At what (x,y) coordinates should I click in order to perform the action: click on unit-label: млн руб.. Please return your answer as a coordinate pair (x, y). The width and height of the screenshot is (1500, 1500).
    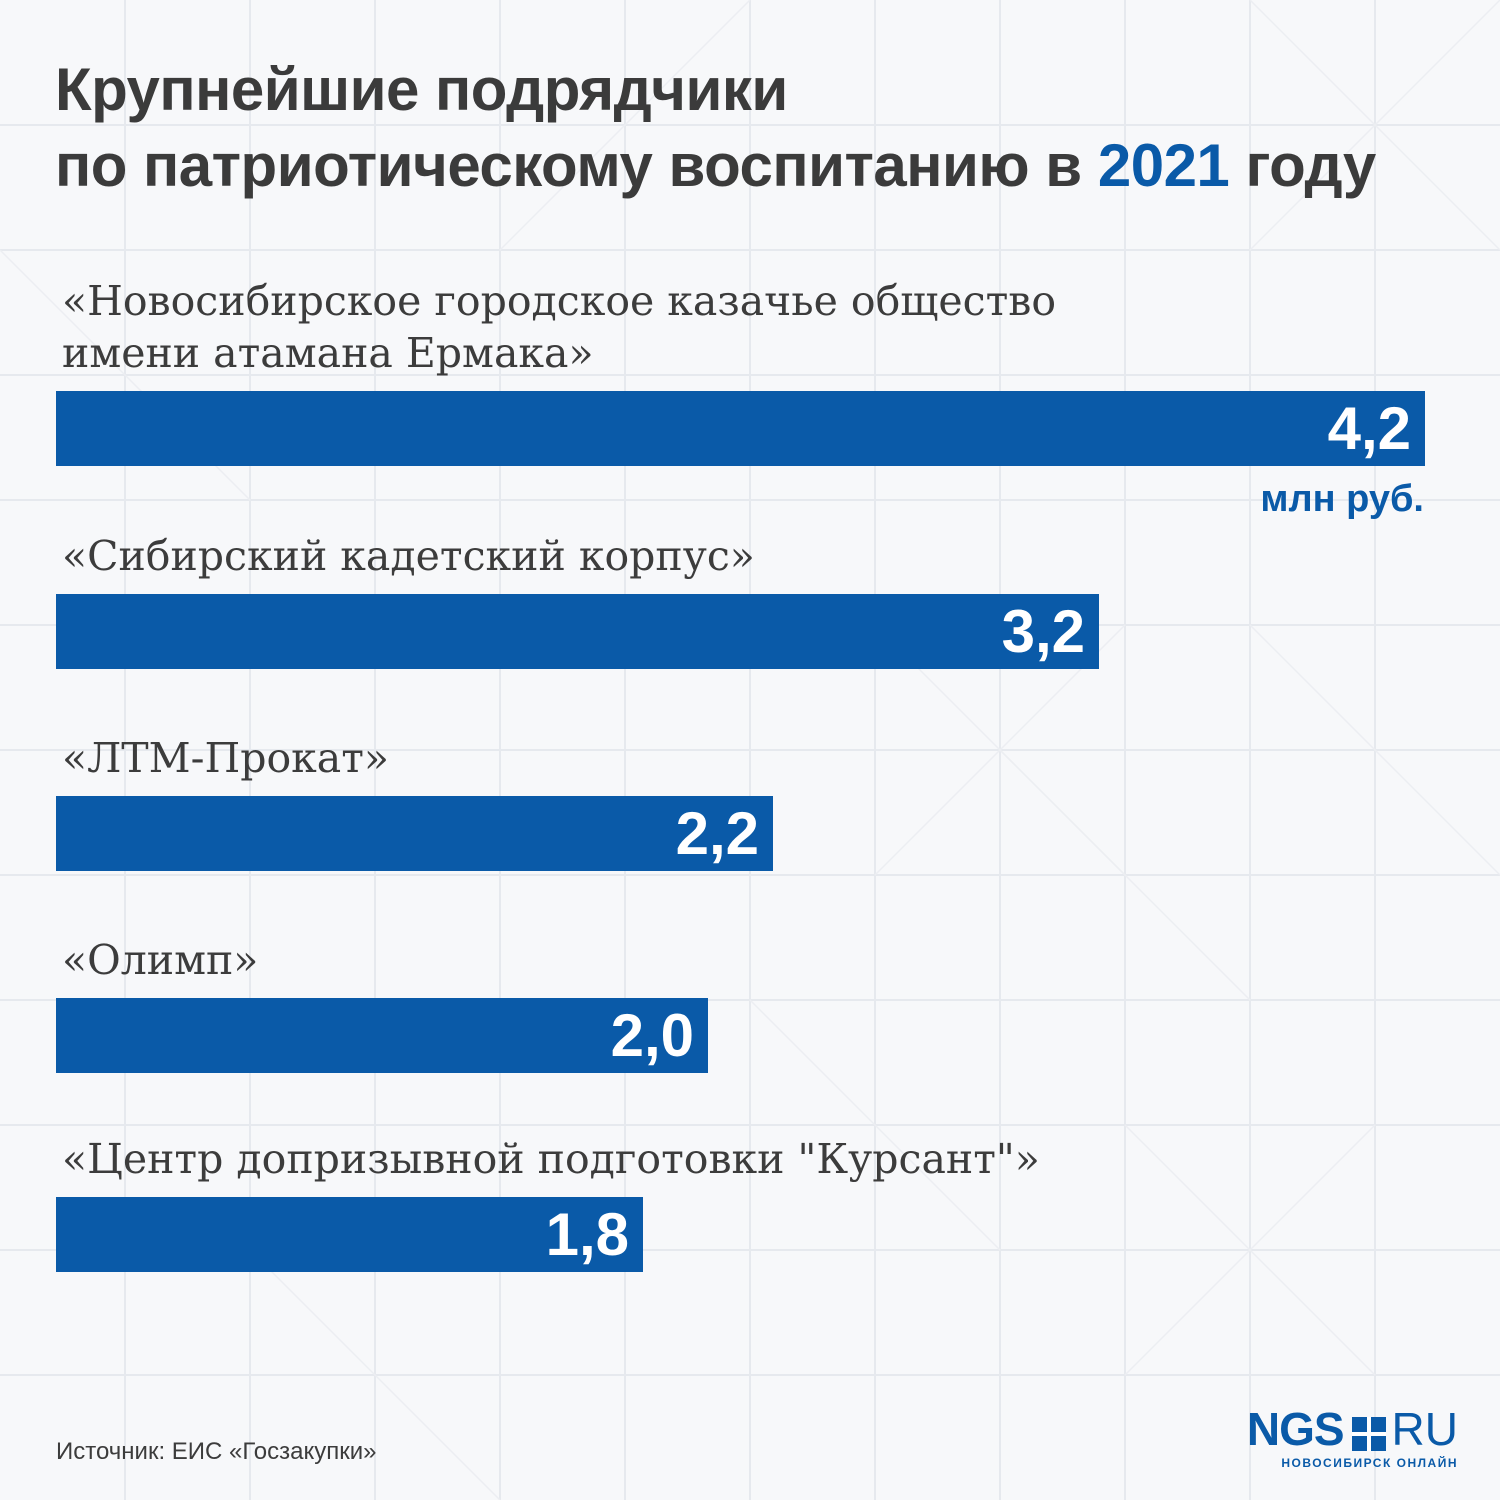
    Looking at the image, I should click on (1342, 499).